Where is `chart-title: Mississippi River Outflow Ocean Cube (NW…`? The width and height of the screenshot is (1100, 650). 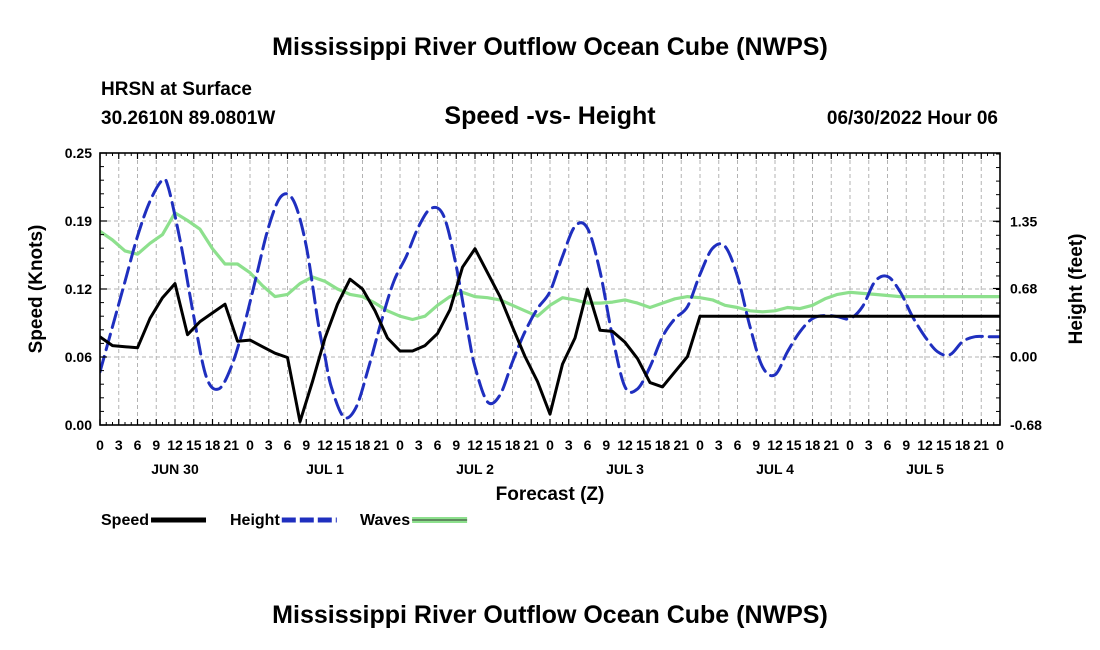 chart-title: Mississippi River Outflow Ocean Cube (NW… is located at coordinates (550, 47).